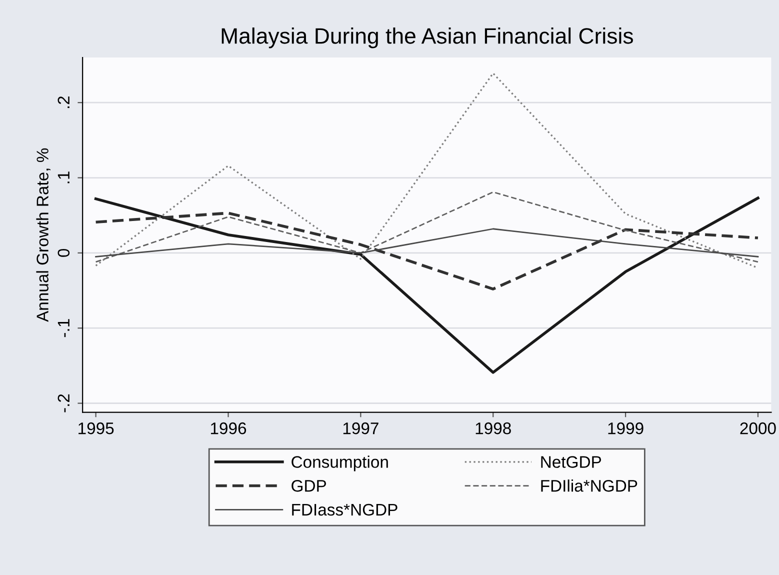  Describe the element at coordinates (571, 462) in the screenshot. I see `legend-label: NetGDP` at that location.